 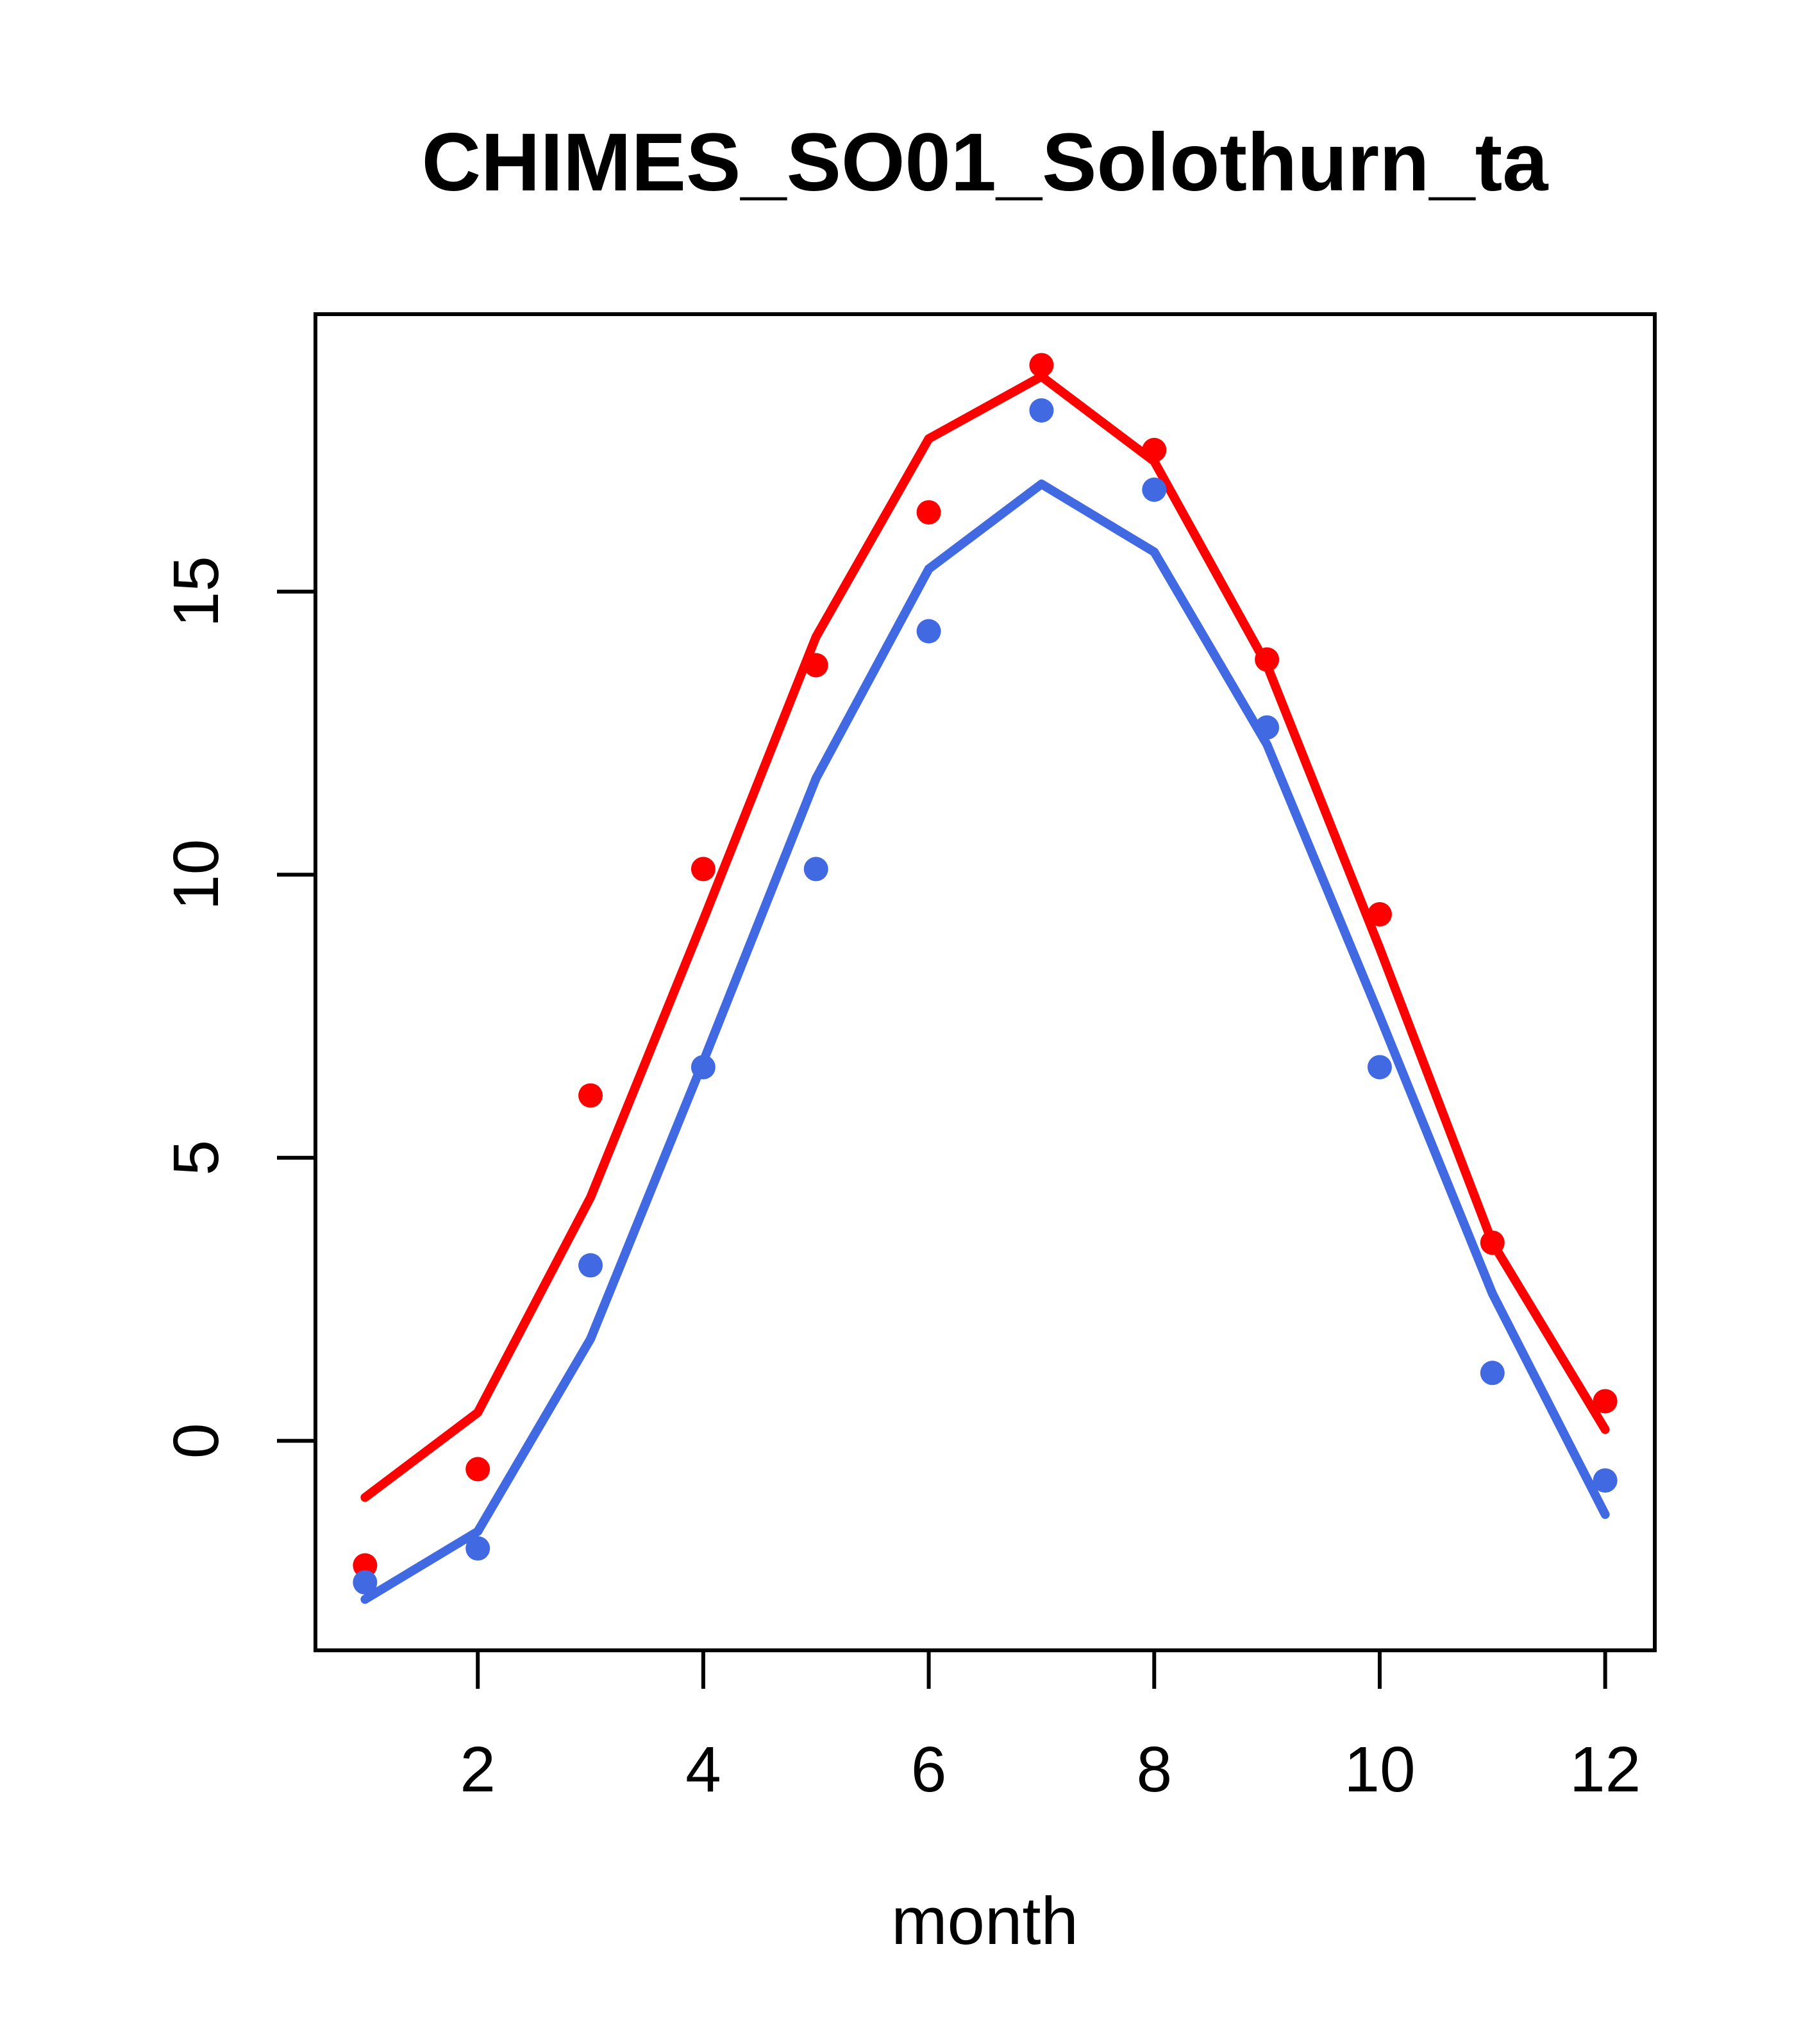 I want to click on y-tick-label: 10, so click(x=196, y=875).